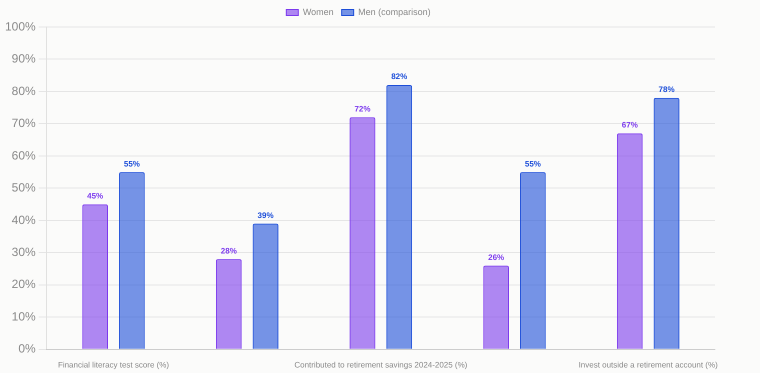  I want to click on data-label: 39%, so click(266, 215).